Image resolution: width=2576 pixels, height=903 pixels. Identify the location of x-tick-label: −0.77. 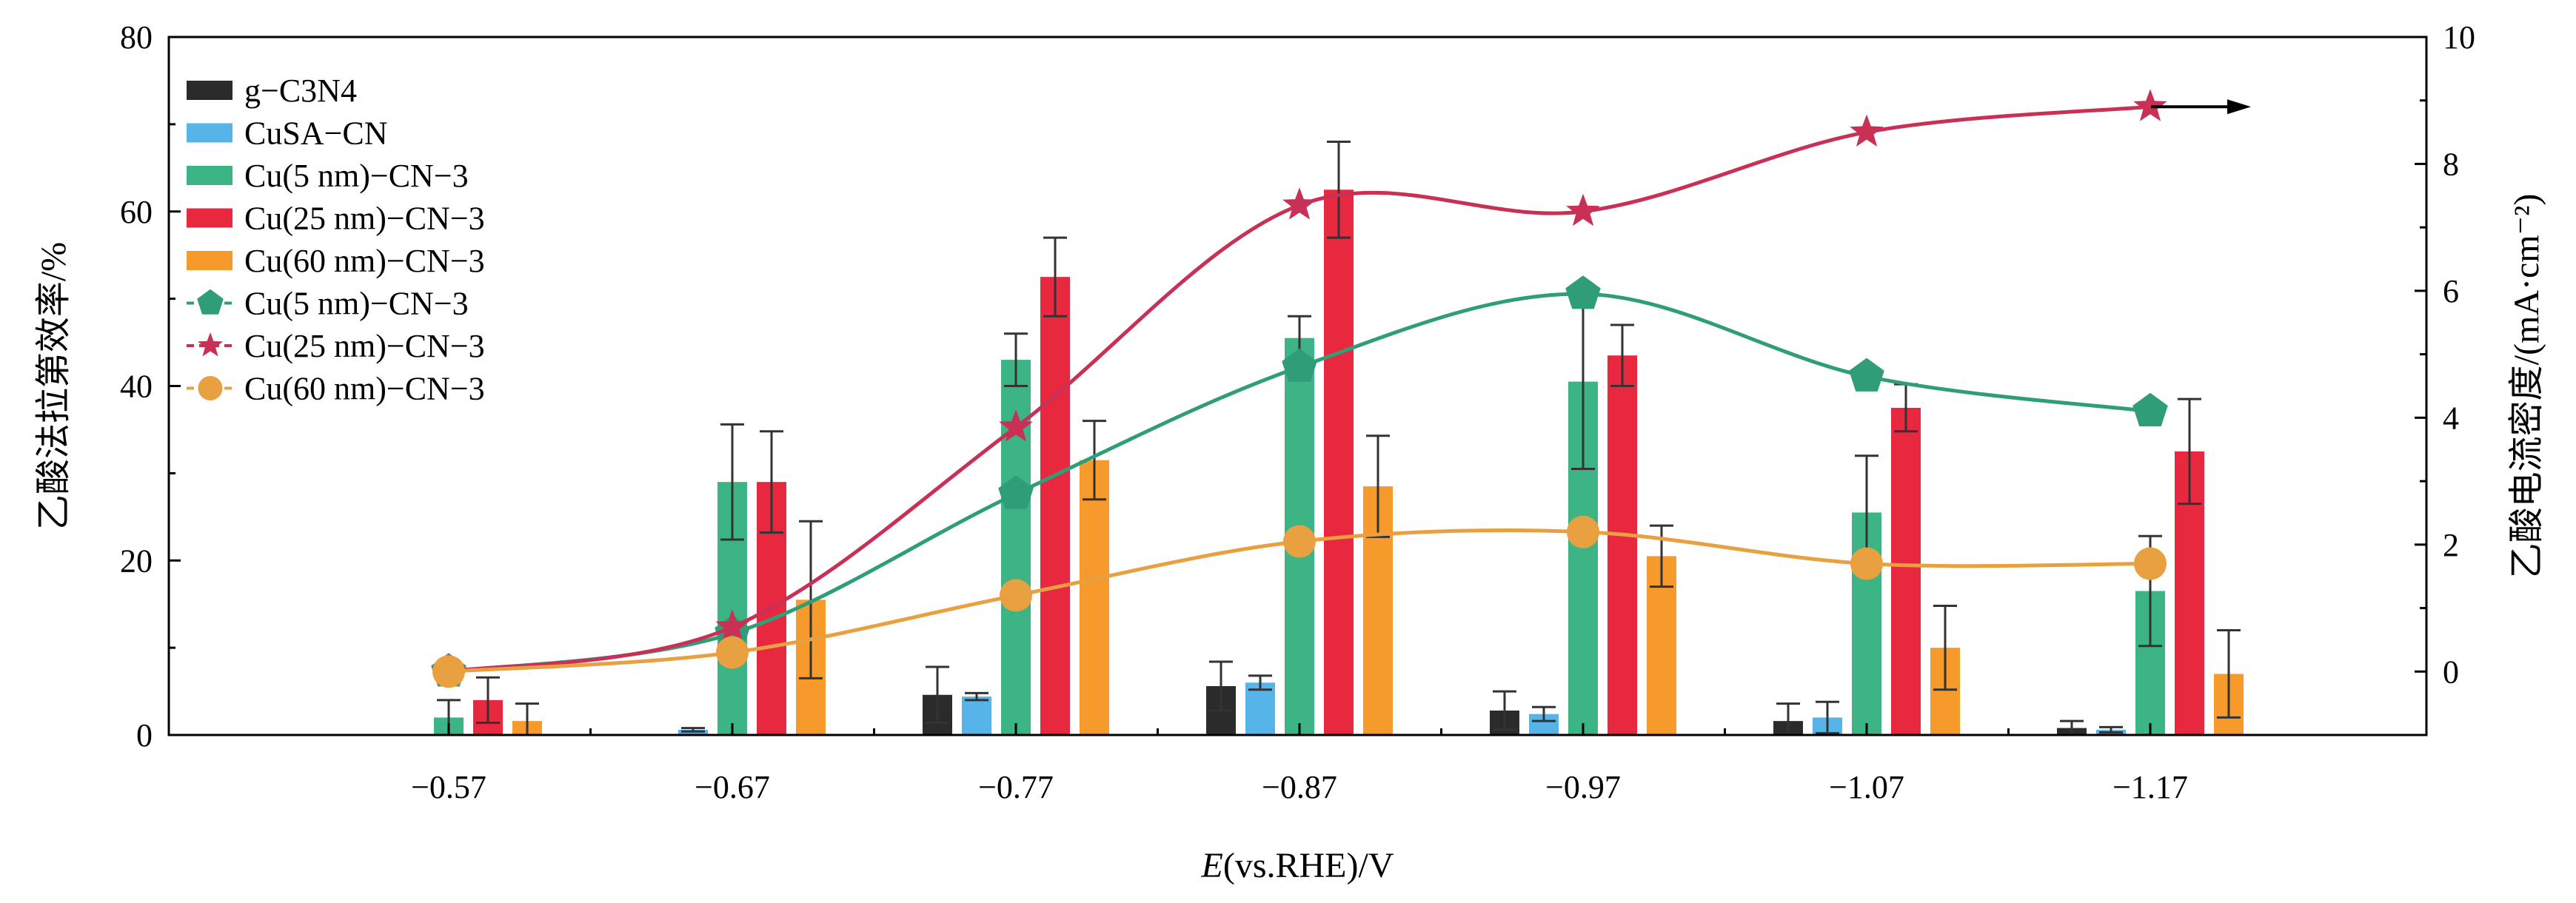
(1016, 787).